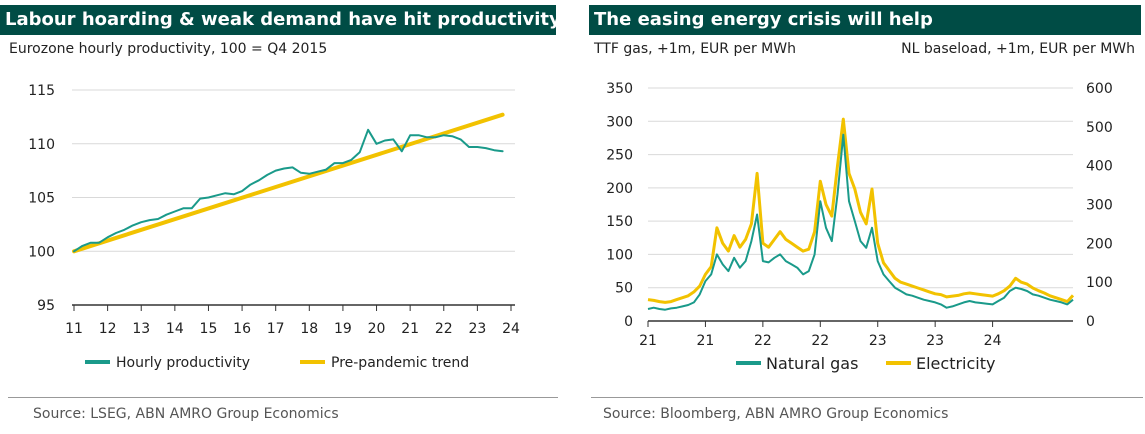  I want to click on x-tick-label: 19, so click(343, 329).